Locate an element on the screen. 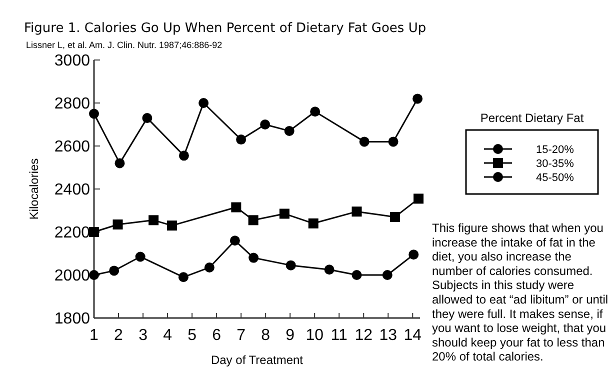 This screenshot has height=372, width=613. y-tick-label: 1800 is located at coordinates (72, 319).